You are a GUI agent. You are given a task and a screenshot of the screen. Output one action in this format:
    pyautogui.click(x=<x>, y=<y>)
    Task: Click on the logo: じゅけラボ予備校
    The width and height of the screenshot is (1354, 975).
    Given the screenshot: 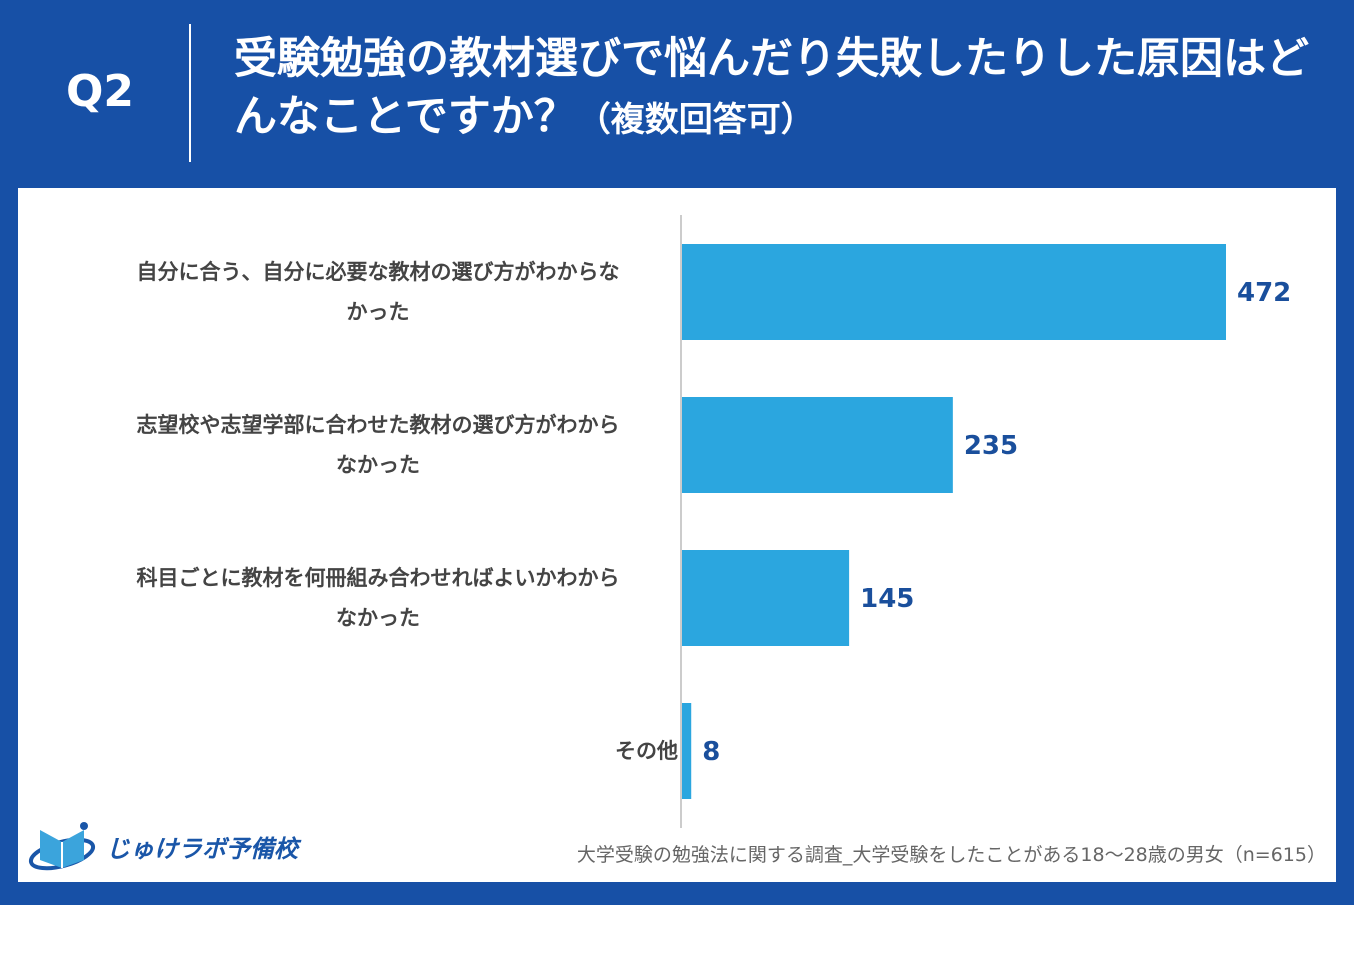 What is the action you would take?
    pyautogui.click(x=163, y=846)
    